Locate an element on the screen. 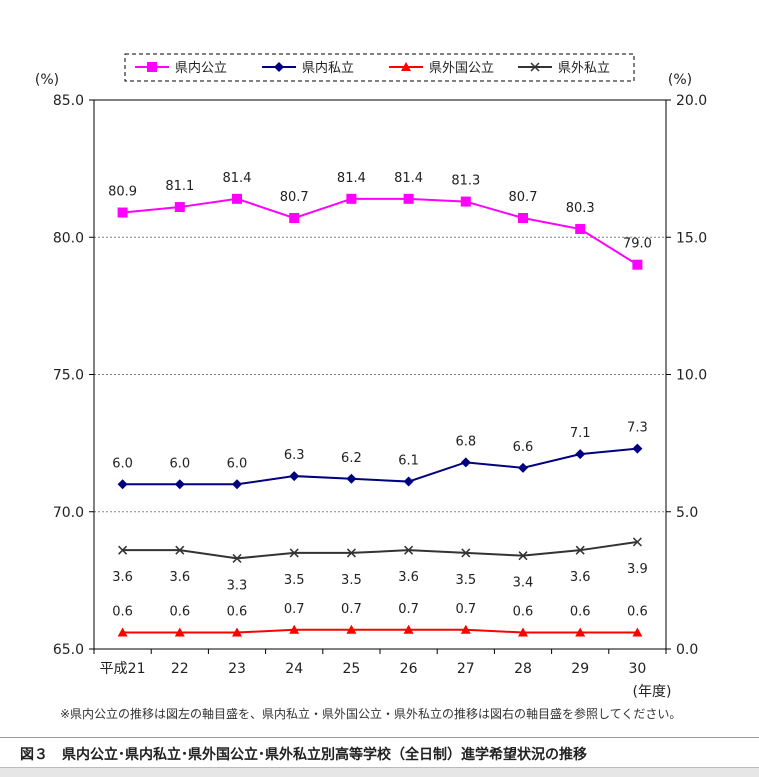  data-label: 6.2 is located at coordinates (351, 458).